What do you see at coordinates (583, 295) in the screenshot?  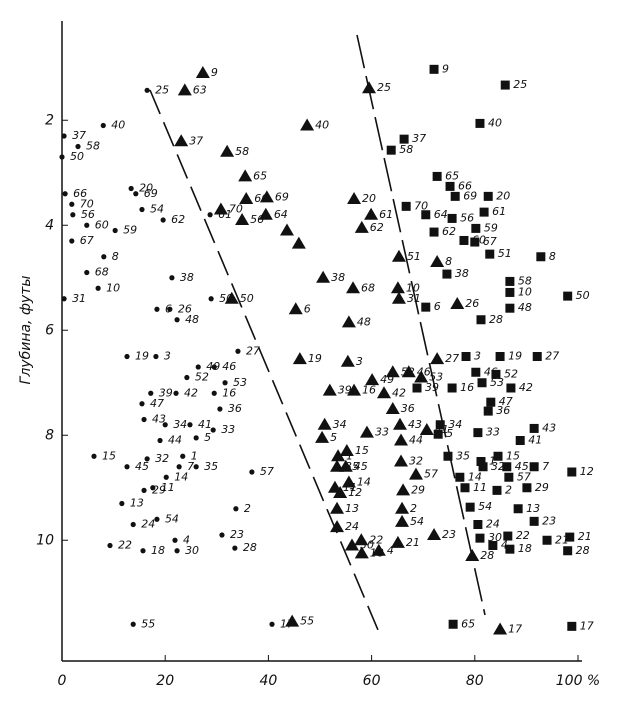 I see `point-label: 50` at bounding box center [583, 295].